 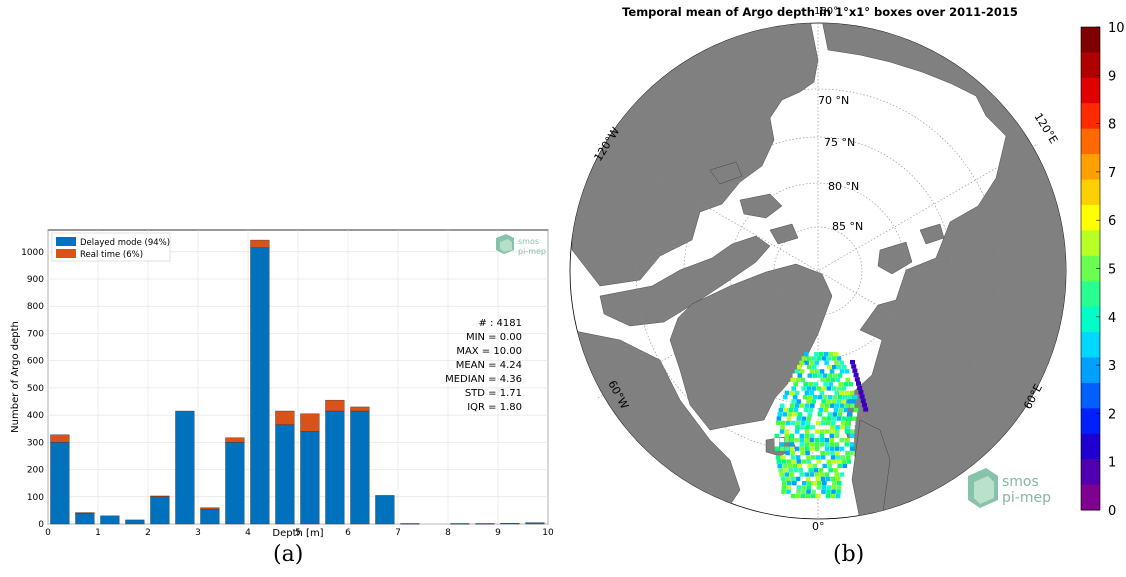 I want to click on y-tick-label: 800, so click(x=35, y=307).